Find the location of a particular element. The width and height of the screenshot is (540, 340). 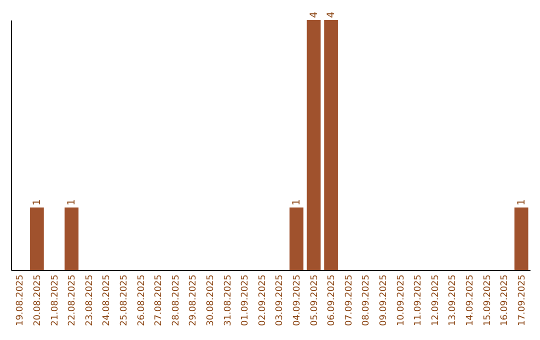

x-tick-label: 14.09.2025 is located at coordinates (470, 300).